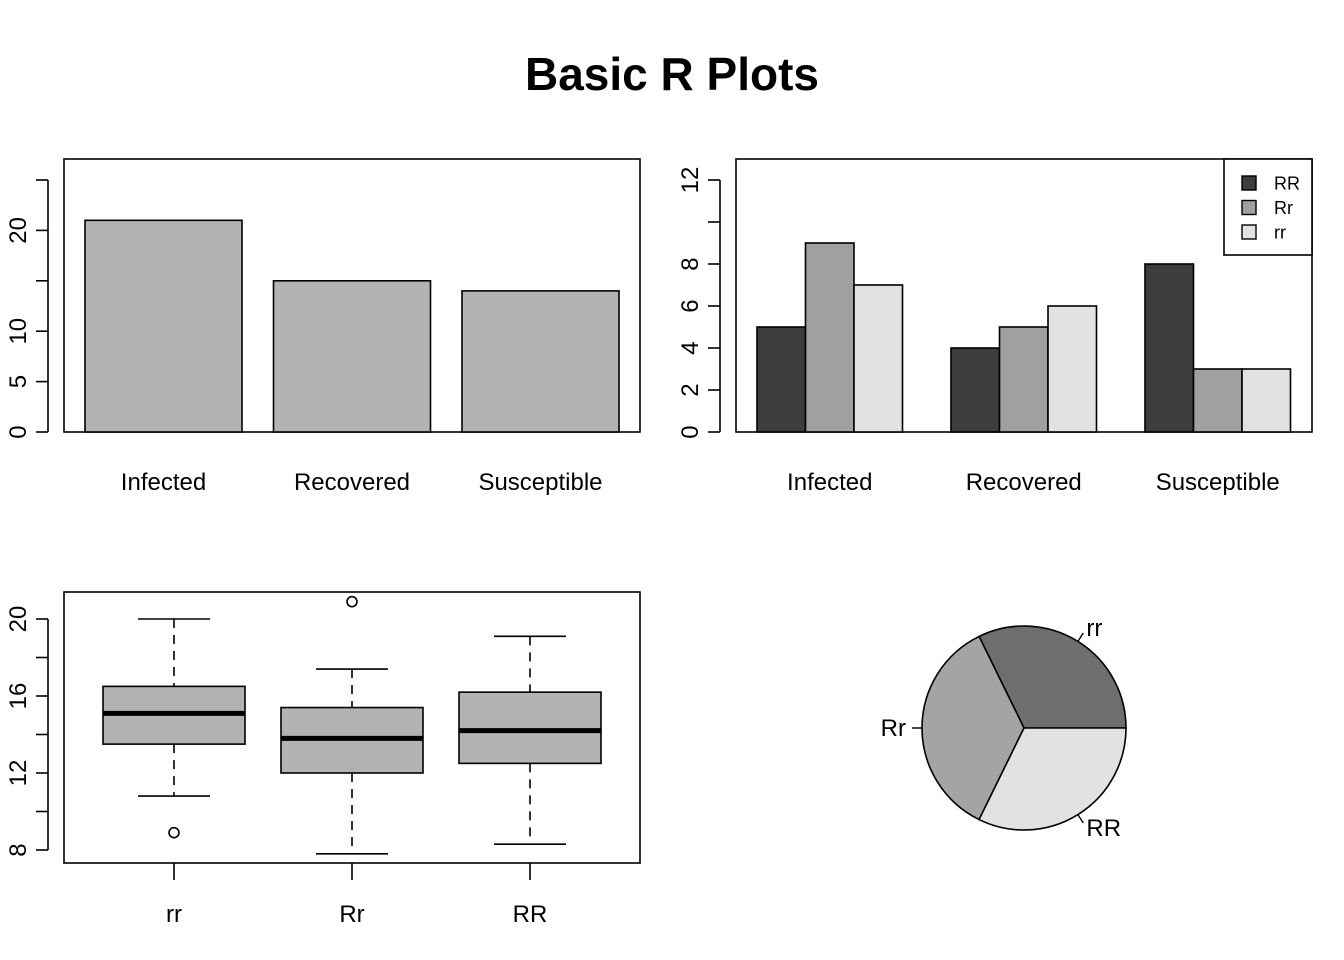  Describe the element at coordinates (893, 728) in the screenshot. I see `pie-label: Rr` at that location.